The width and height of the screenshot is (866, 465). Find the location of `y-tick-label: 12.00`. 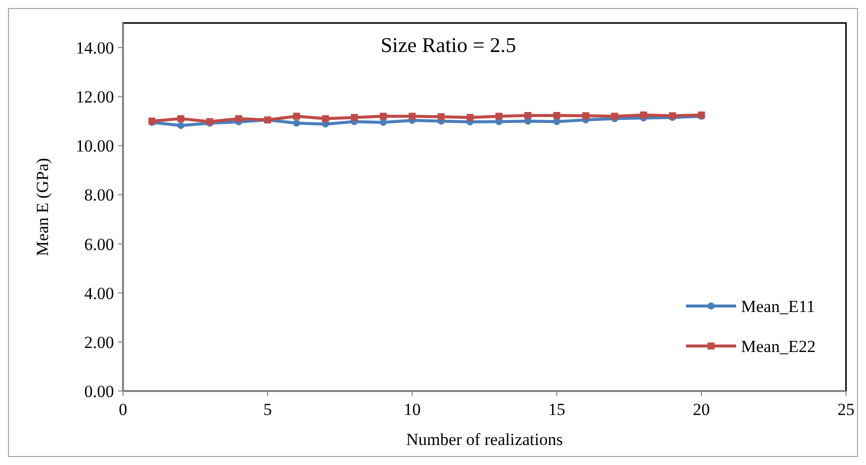

y-tick-label: 12.00 is located at coordinates (95, 97).